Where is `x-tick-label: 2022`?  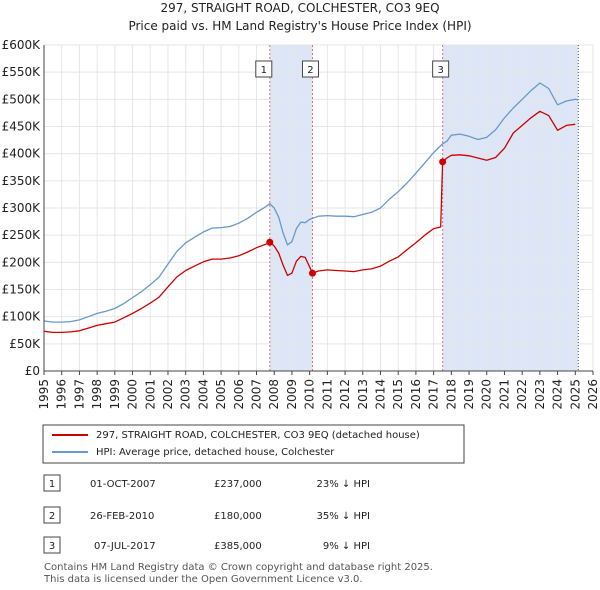
x-tick-label: 2022 is located at coordinates (522, 394).